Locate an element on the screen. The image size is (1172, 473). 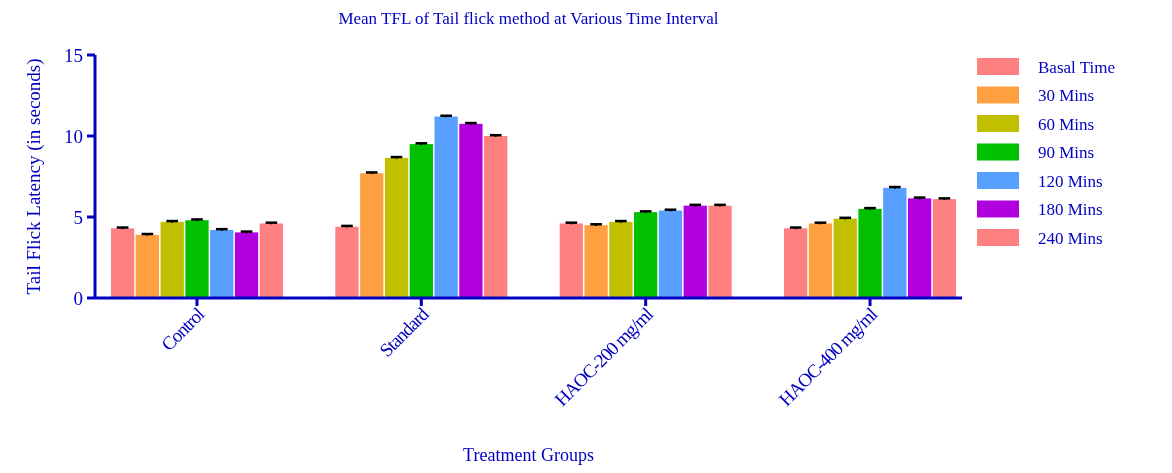
y-axis-title: Tail Flick Latency (in seconds) is located at coordinates (34, 176).